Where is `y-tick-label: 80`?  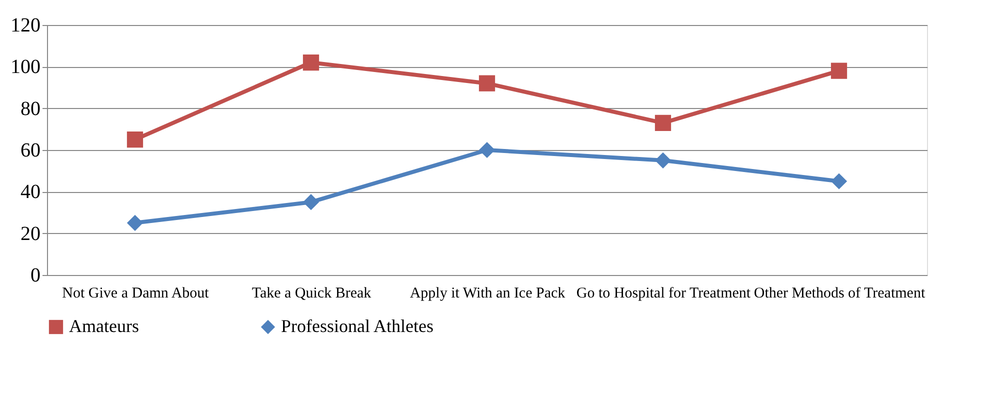
y-tick-label: 80 is located at coordinates (30, 109).